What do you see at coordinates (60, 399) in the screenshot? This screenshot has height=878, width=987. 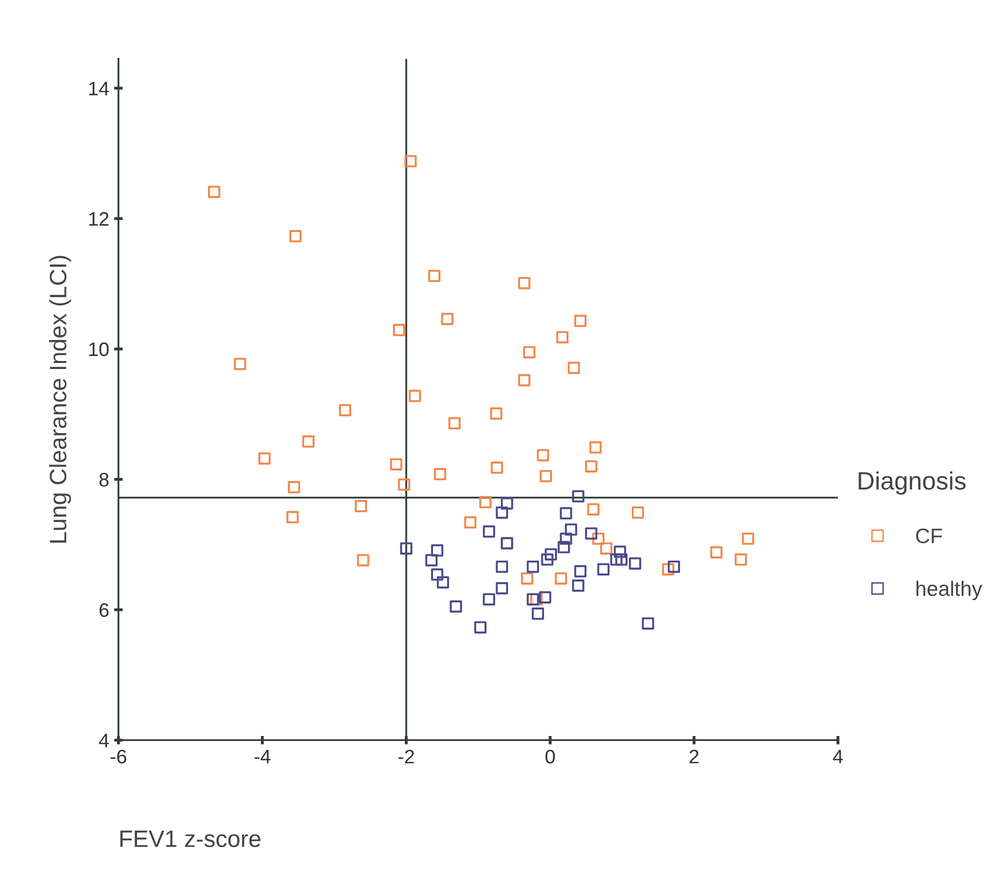 I see `y-axis-title: Lung Clearance Index (LCI)` at bounding box center [60, 399].